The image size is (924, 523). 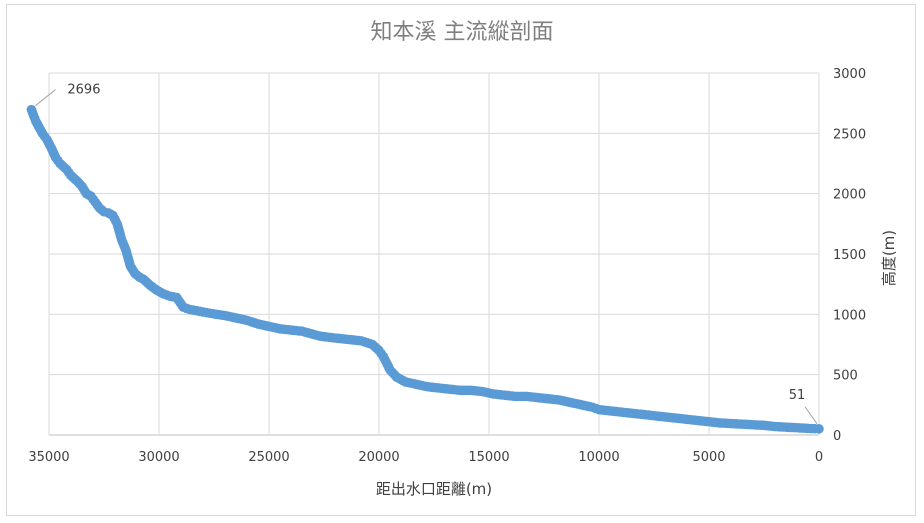 I want to click on x-tick-label: 35000, so click(x=48, y=457).